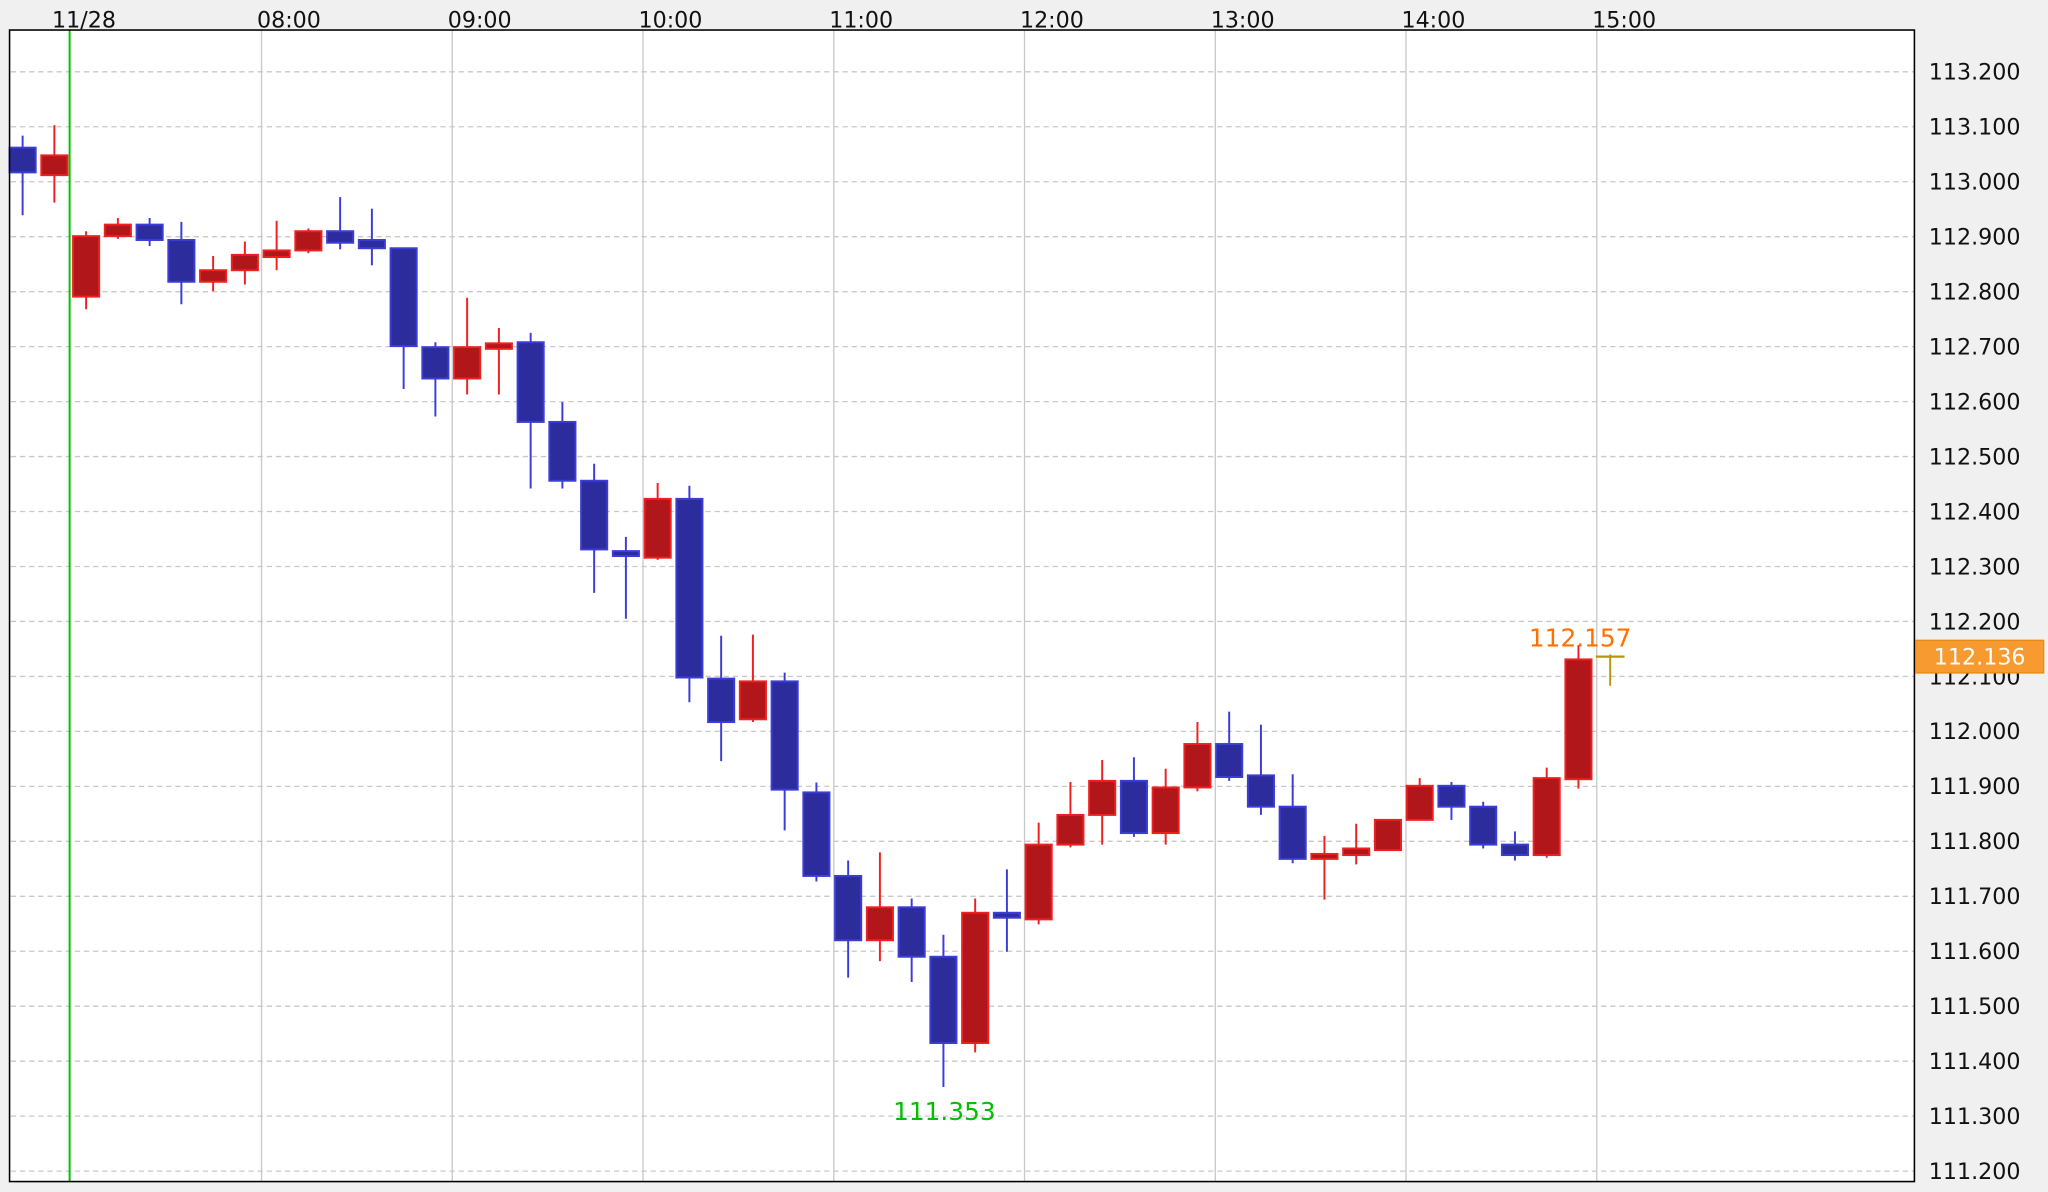 The image size is (2048, 1192). I want to click on price-tick-label: 111.300, so click(1975, 1117).